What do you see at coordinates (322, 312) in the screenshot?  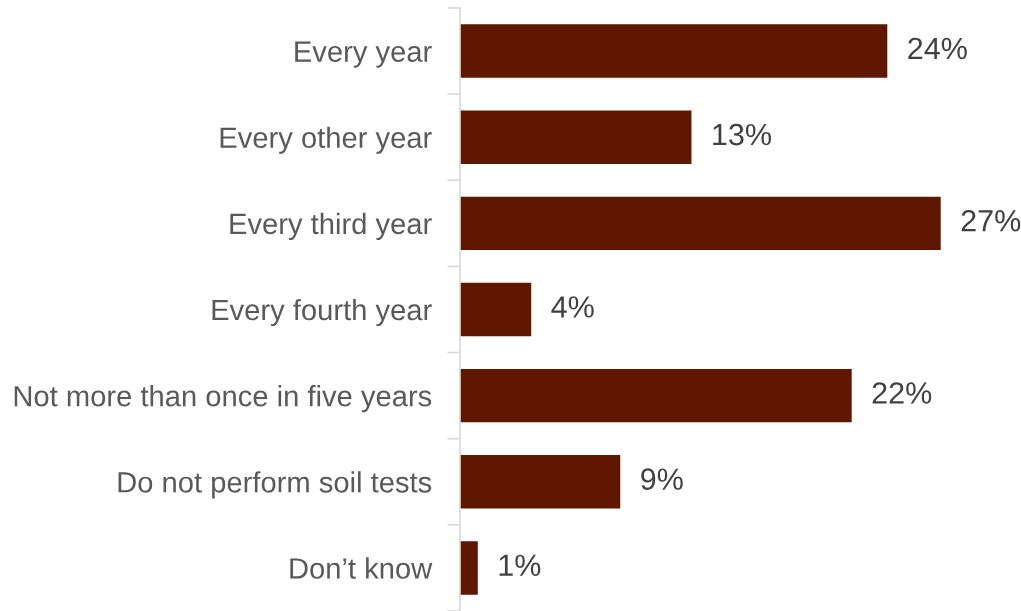 I see `y-tick-label: Every fourth year` at bounding box center [322, 312].